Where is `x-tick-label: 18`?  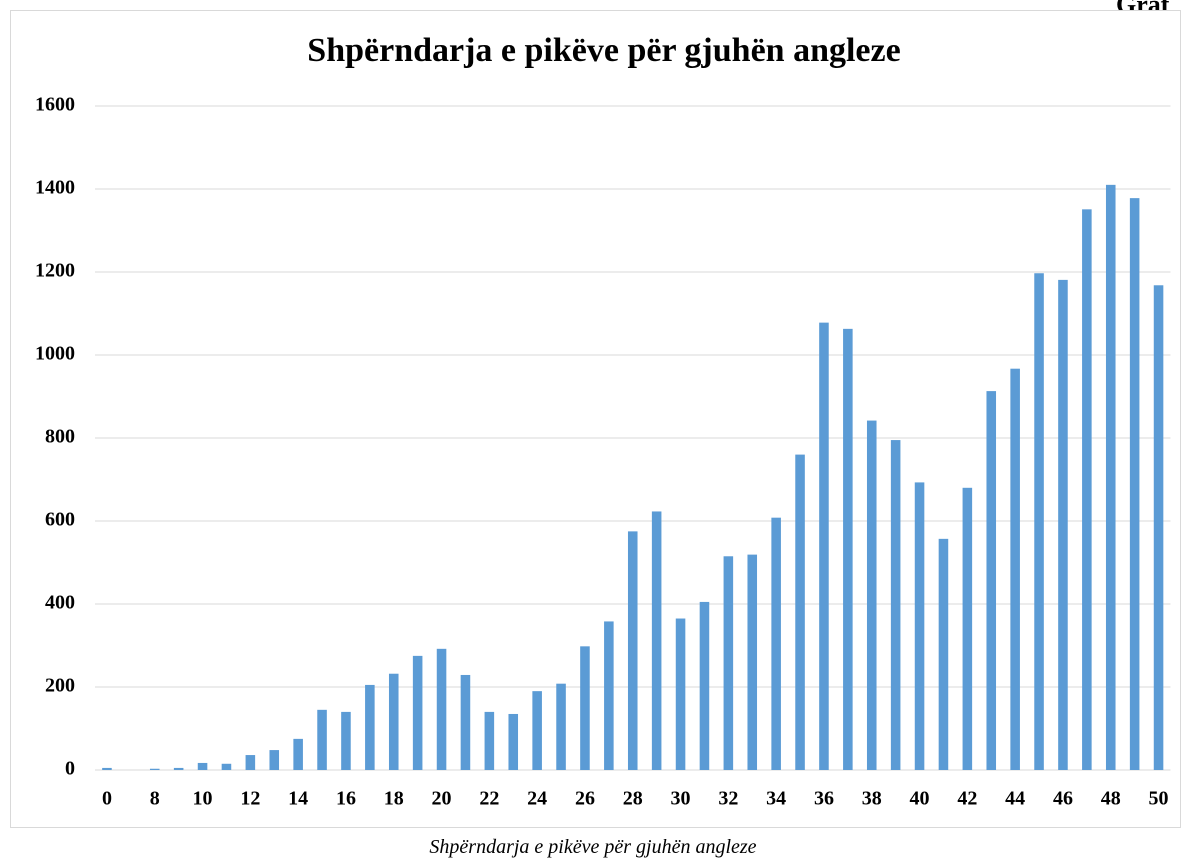
x-tick-label: 18 is located at coordinates (394, 799).